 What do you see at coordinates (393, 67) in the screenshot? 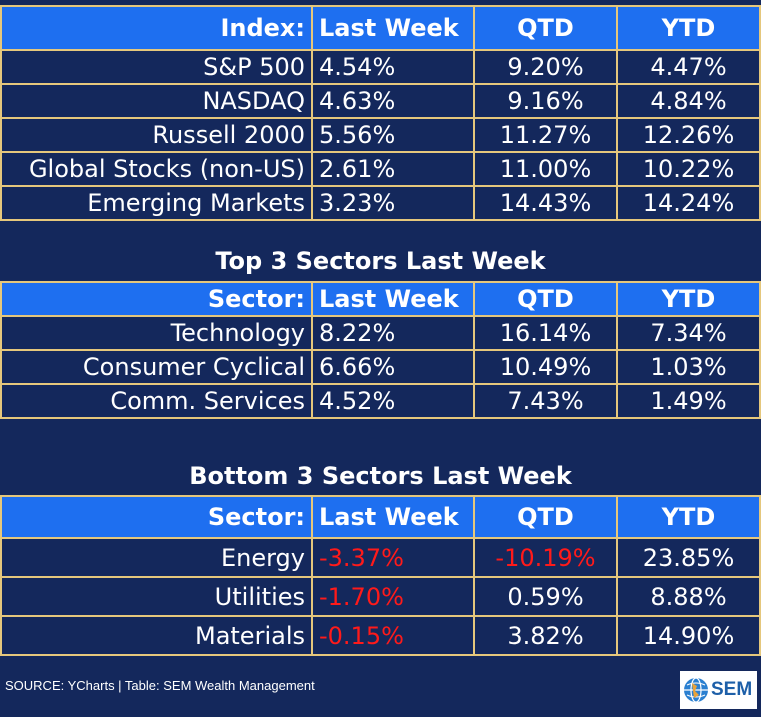
I see `cell-last-week: 4.54%` at bounding box center [393, 67].